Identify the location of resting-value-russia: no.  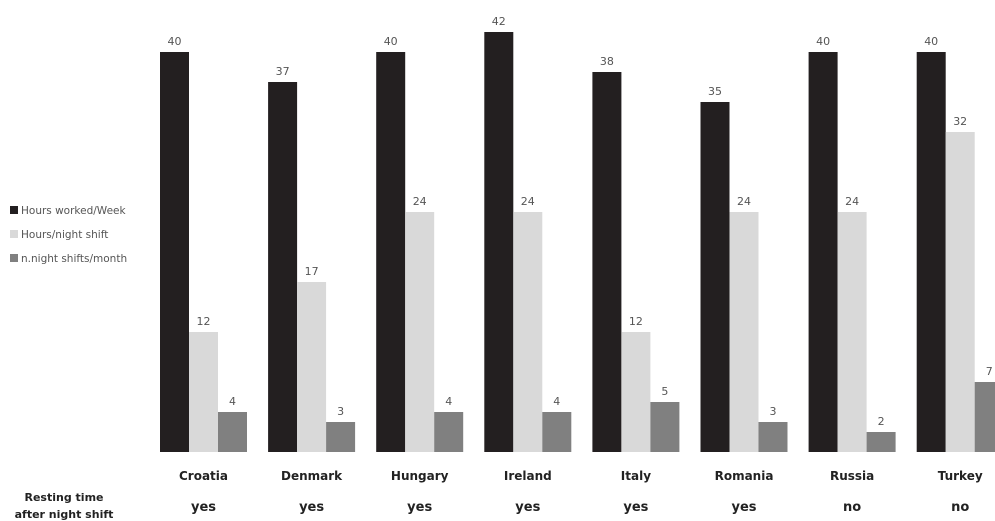
(852, 507).